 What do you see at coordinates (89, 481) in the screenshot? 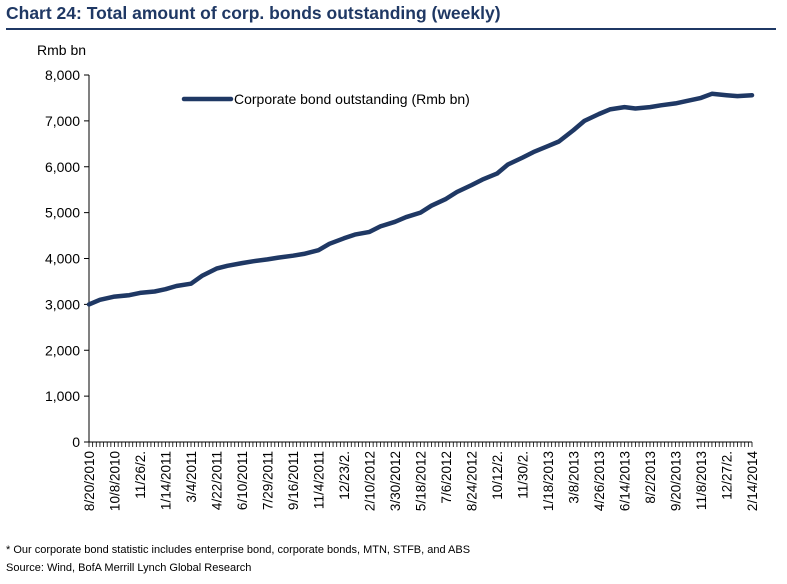
I see `x-tick-label: 8/20/2010` at bounding box center [89, 481].